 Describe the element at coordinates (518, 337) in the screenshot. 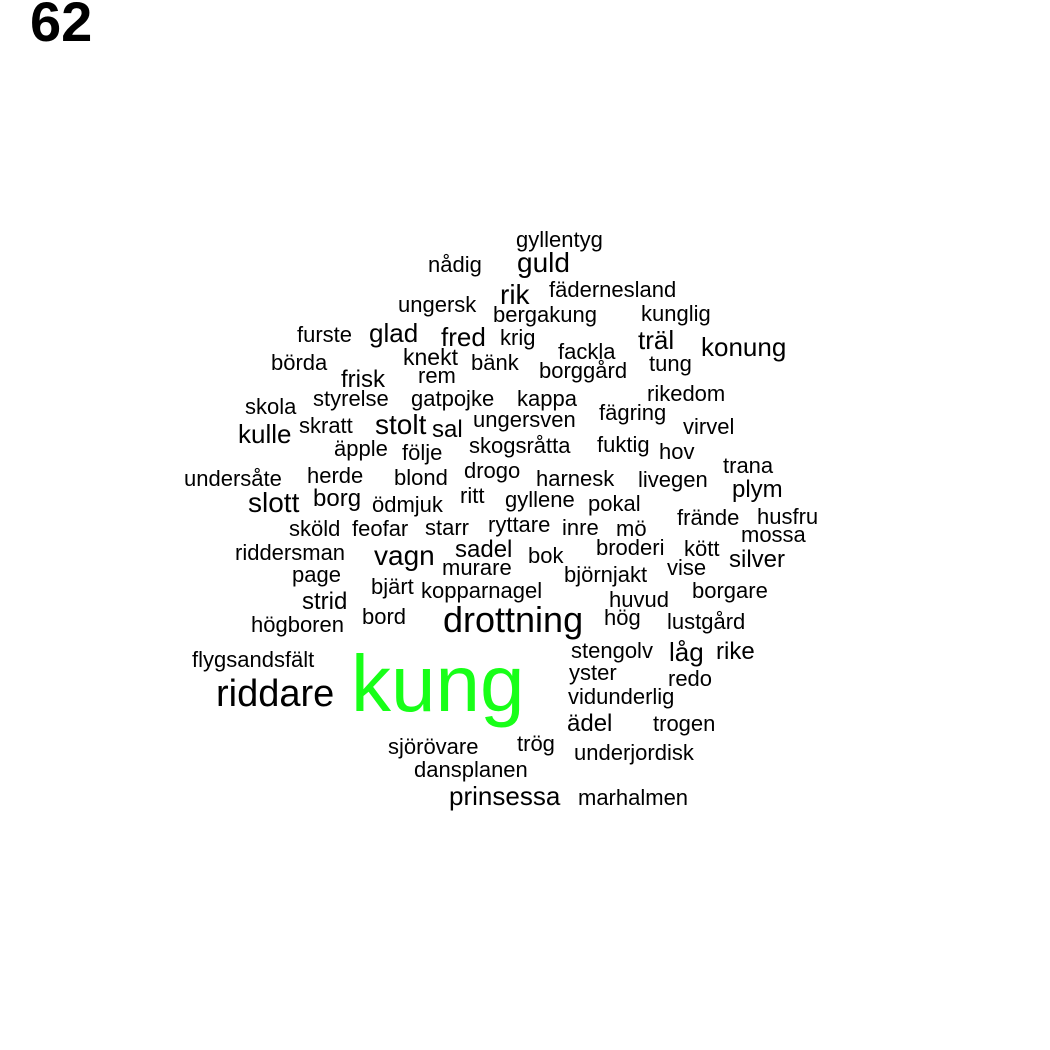

I see `word-12: krig` at that location.